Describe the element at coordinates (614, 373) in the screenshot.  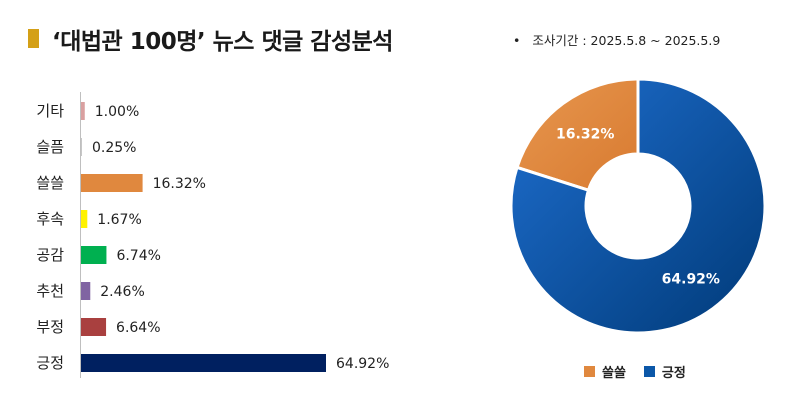
I see `legend-label: 쓸쓸` at that location.